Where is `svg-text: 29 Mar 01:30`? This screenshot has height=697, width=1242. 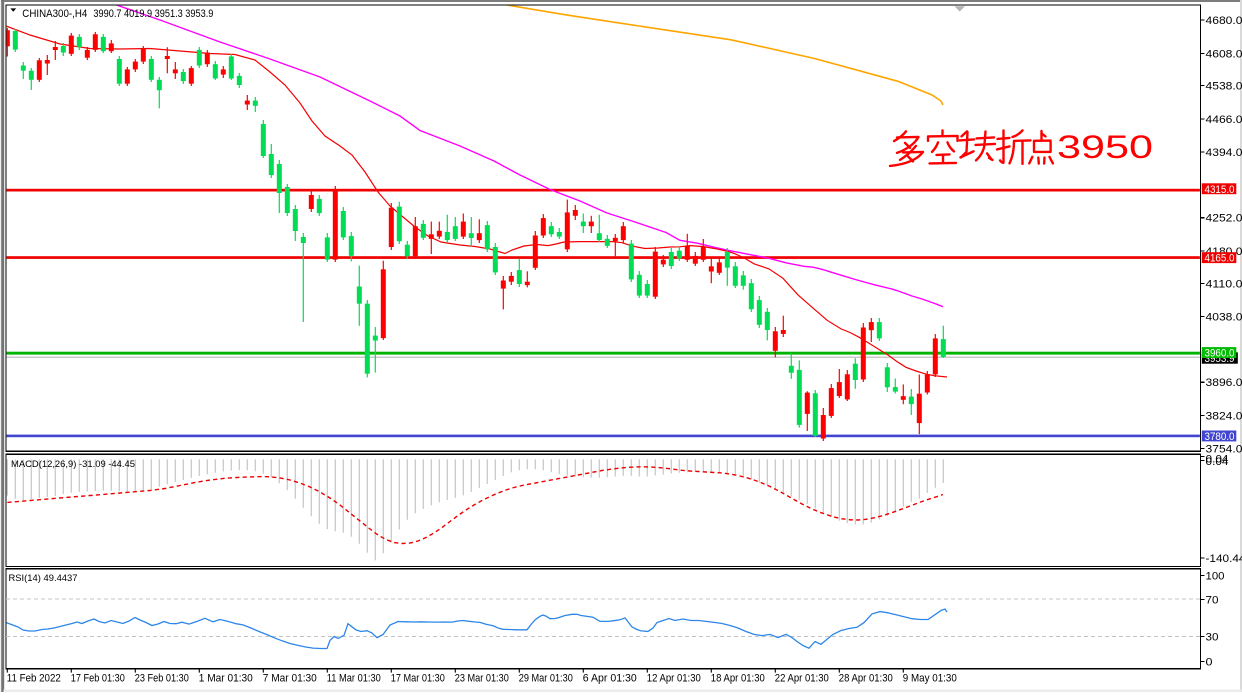
svg-text: 29 Mar 01:30 is located at coordinates (546, 679).